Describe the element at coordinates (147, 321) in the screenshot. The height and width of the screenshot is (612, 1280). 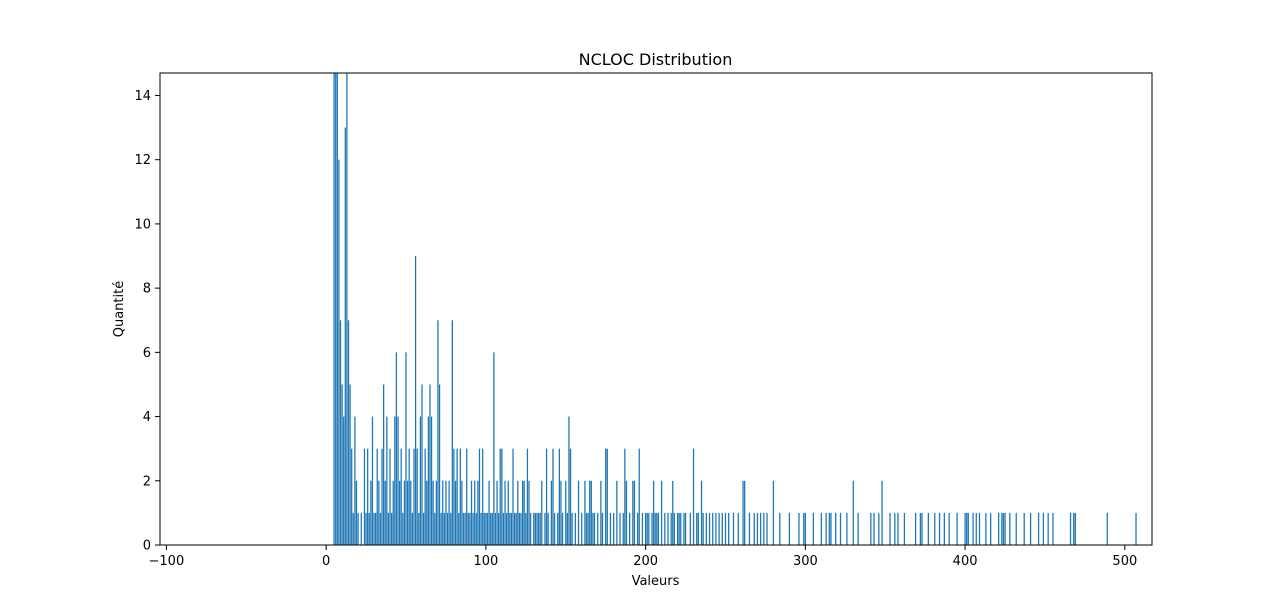
I see `y-axis-ticks: 0 2 4 6 8 10 12 14` at that location.